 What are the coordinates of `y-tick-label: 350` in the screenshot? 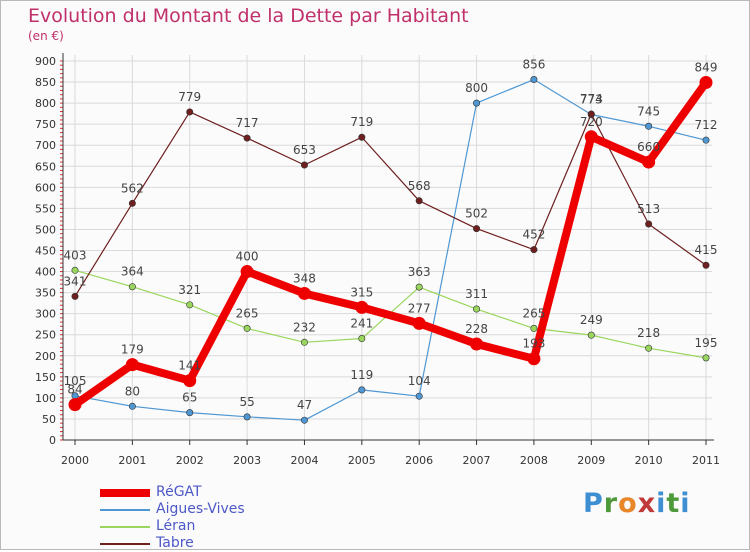 It's located at (45, 293).